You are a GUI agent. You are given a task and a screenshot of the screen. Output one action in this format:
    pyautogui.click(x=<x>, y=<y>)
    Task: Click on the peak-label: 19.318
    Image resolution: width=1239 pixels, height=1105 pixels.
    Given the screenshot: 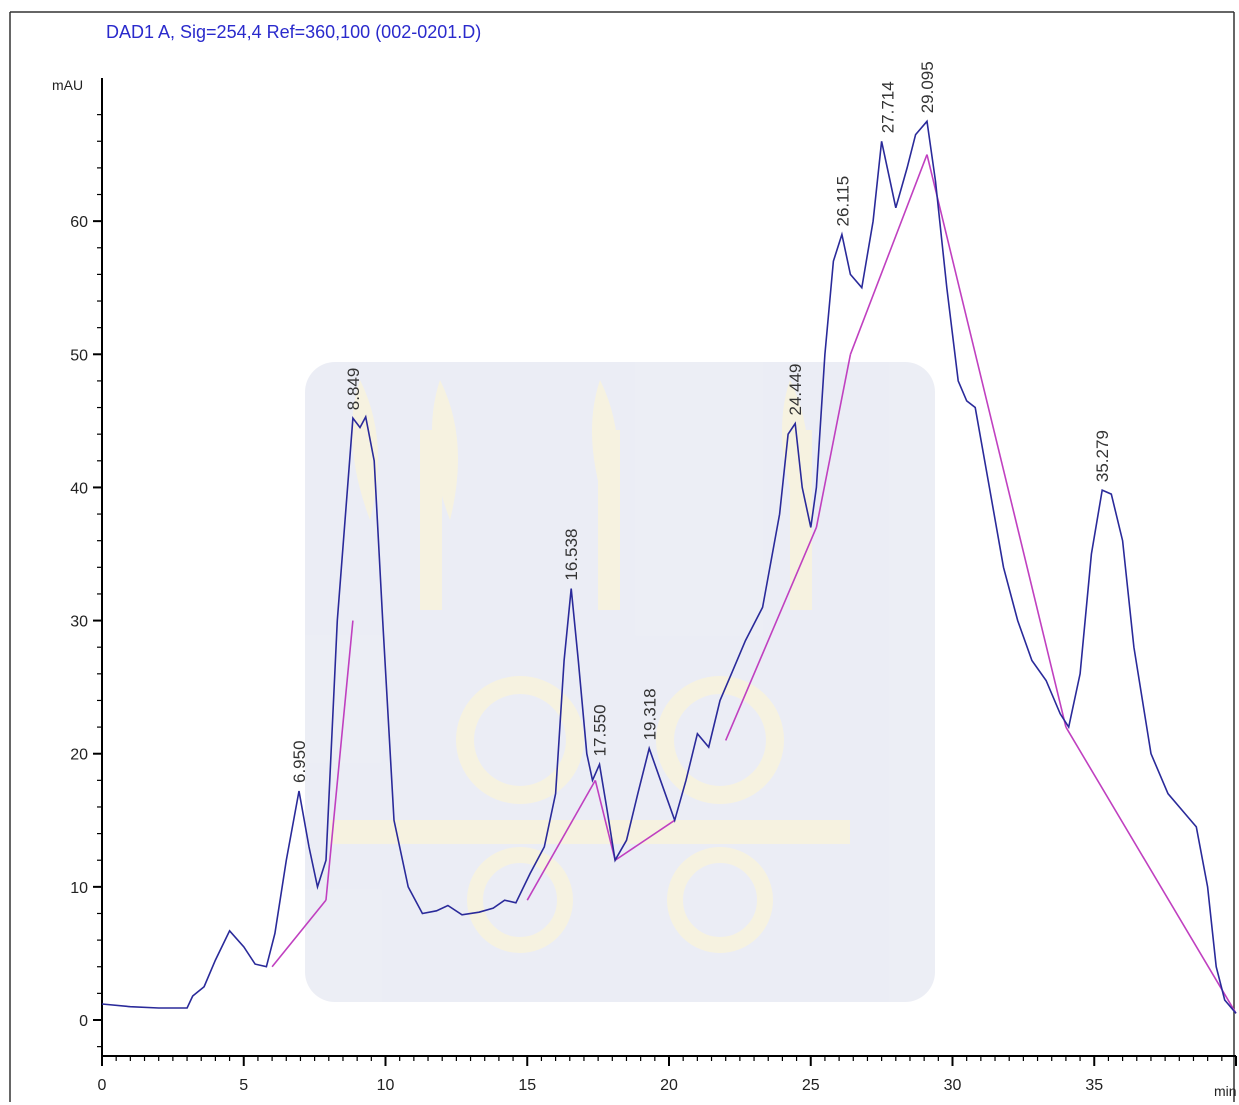 What is the action you would take?
    pyautogui.click(x=650, y=714)
    